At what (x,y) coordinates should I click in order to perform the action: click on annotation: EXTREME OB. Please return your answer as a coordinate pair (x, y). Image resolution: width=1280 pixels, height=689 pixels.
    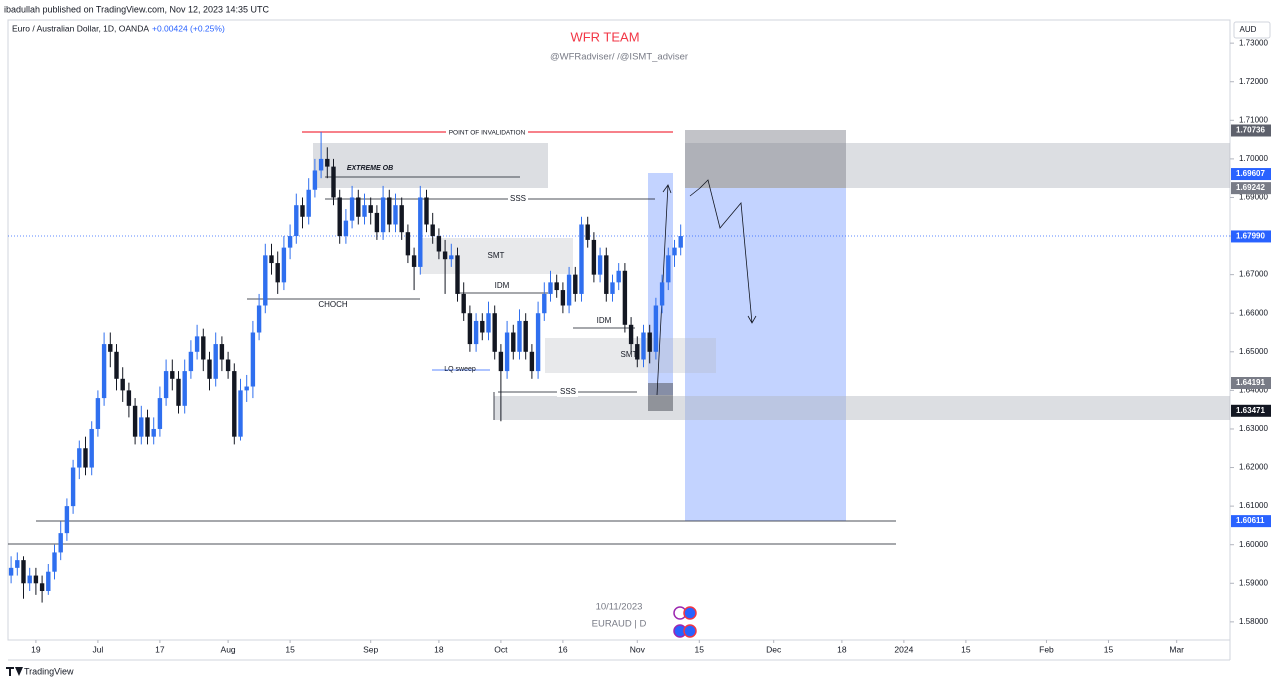
    Looking at the image, I should click on (370, 168).